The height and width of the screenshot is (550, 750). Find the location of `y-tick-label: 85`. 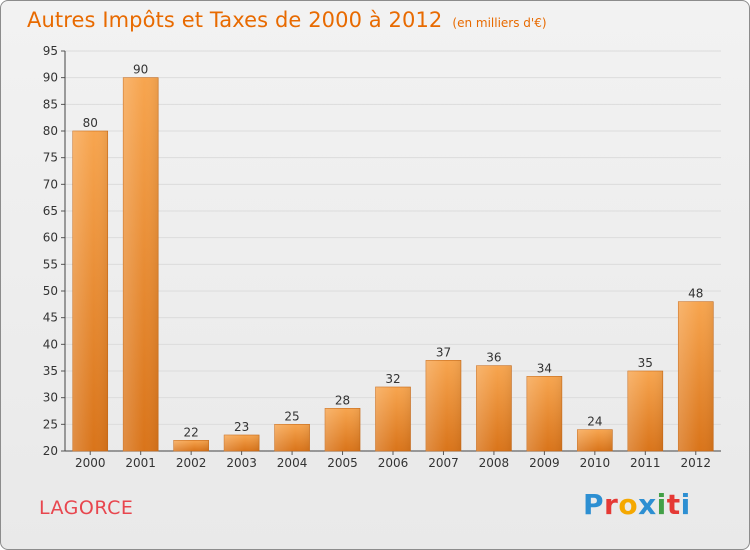

y-tick-label: 85 is located at coordinates (50, 104).